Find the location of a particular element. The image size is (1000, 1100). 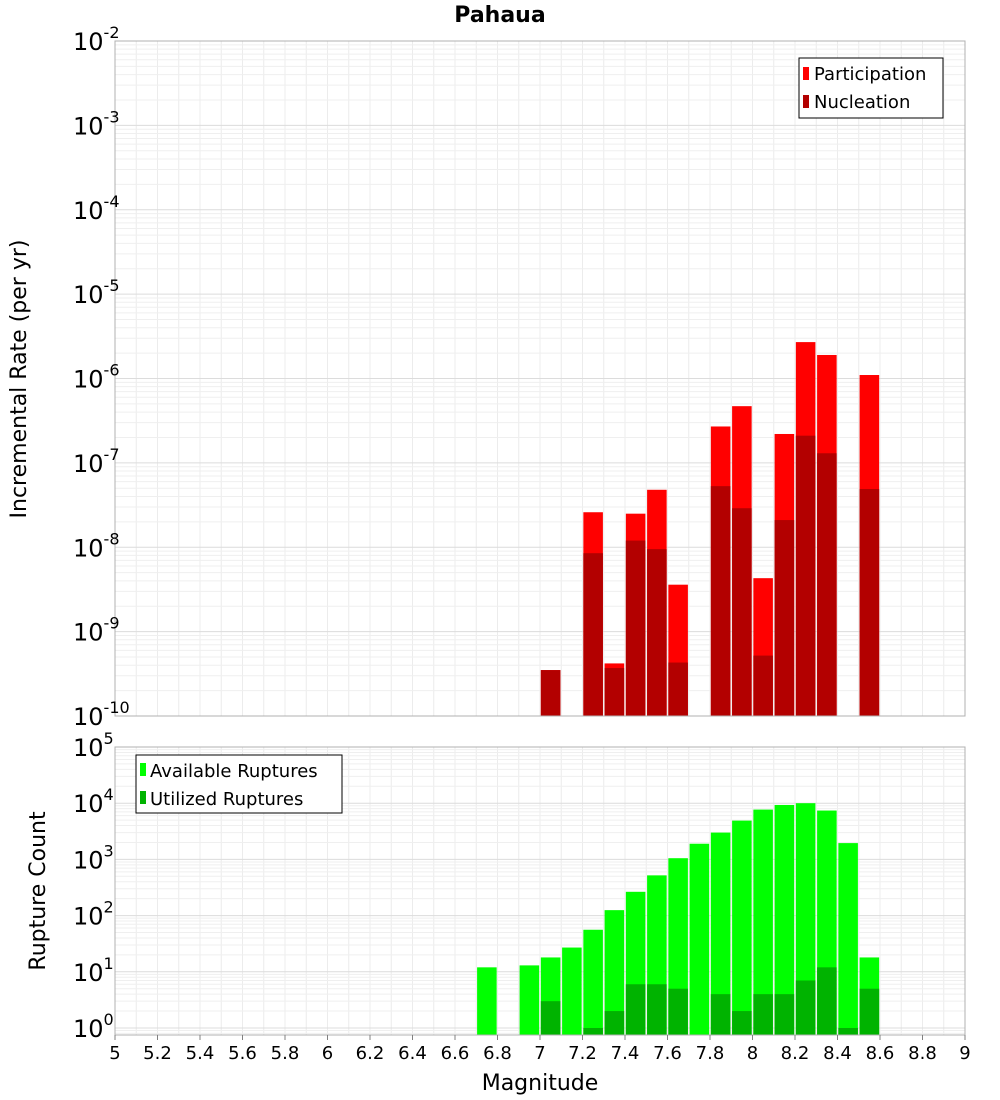

available-legend-label: Available Ruptures is located at coordinates (234, 771).